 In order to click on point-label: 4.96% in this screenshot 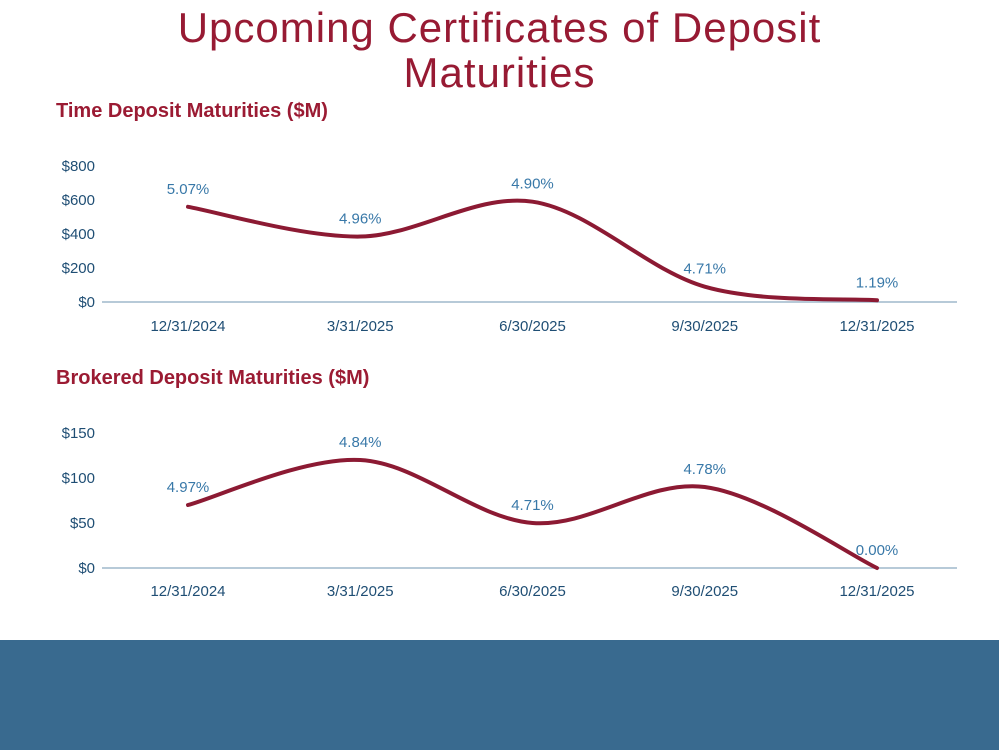, I will do `click(360, 219)`.